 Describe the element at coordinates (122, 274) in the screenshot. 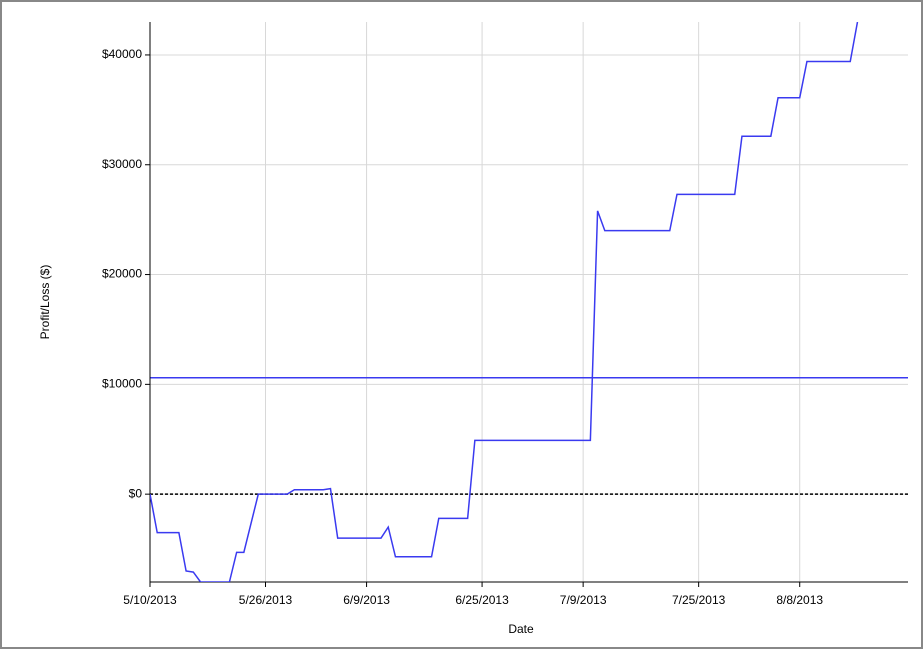

I see `y-tick-label: $20000` at that location.